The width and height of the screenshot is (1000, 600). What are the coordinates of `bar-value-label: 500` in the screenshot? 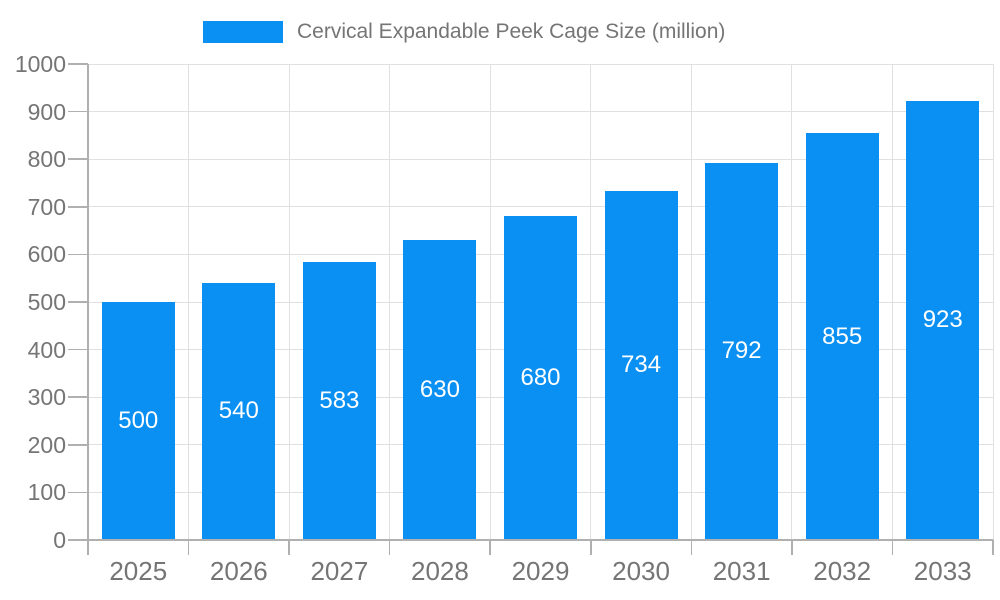 It's located at (138, 420).